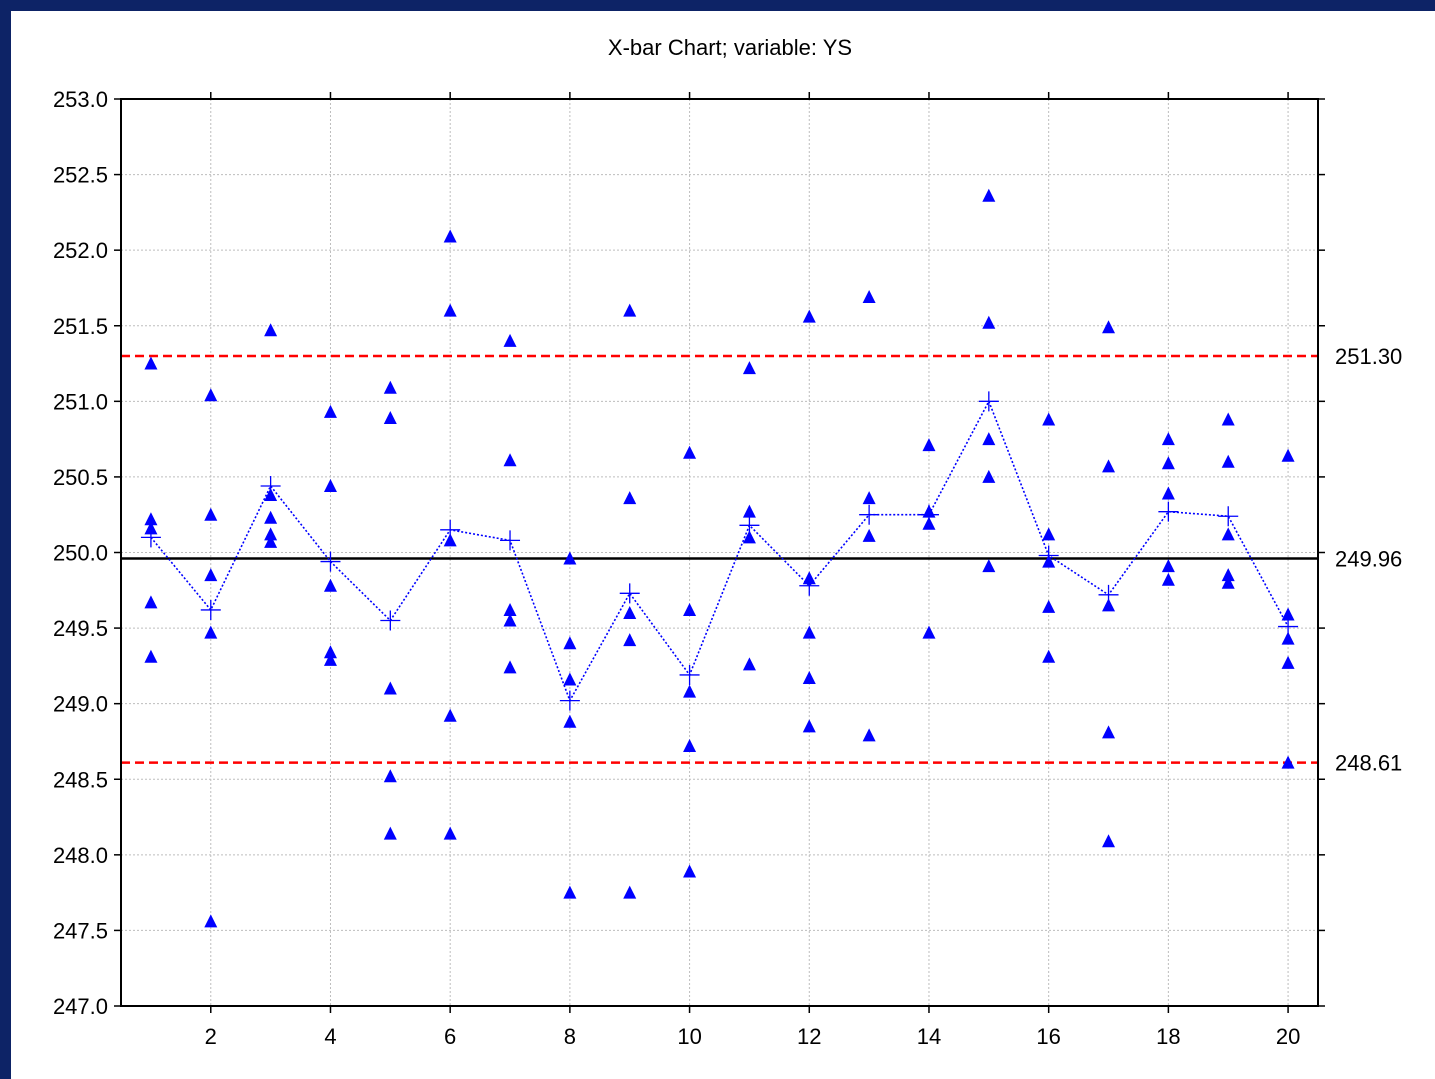 The image size is (1435, 1079). I want to click on x-tick-label: 4, so click(330, 1036).